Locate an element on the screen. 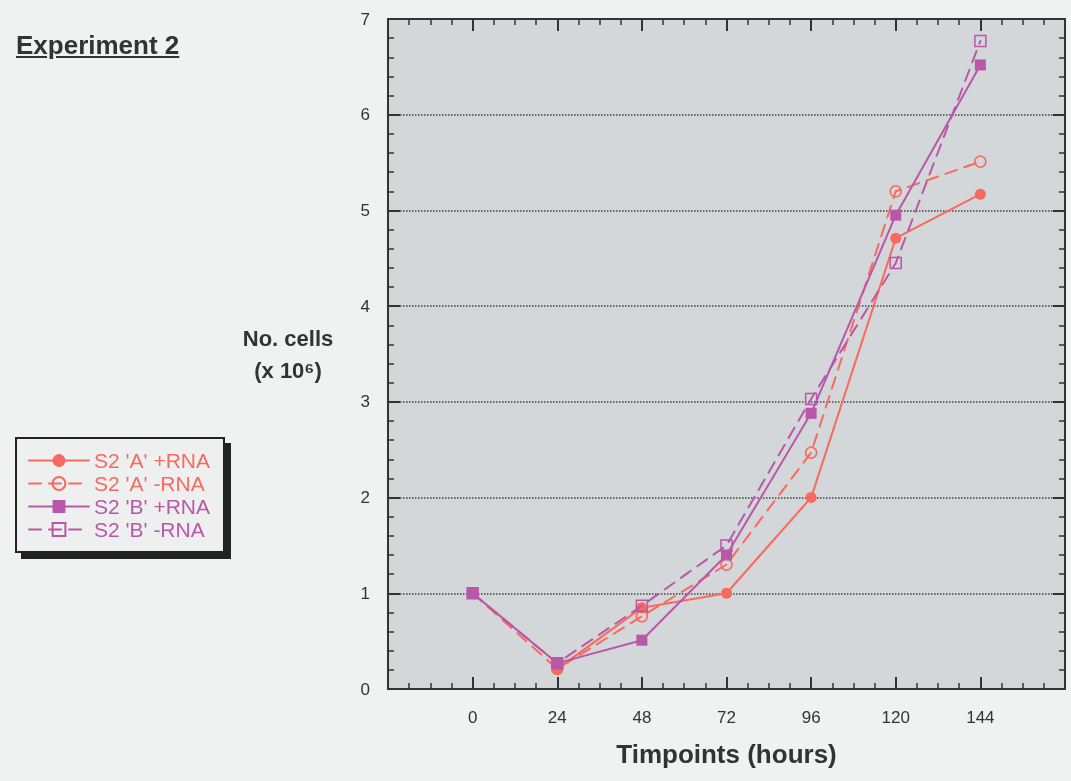 The width and height of the screenshot is (1071, 781). y-tick-label: 6 is located at coordinates (365, 115).